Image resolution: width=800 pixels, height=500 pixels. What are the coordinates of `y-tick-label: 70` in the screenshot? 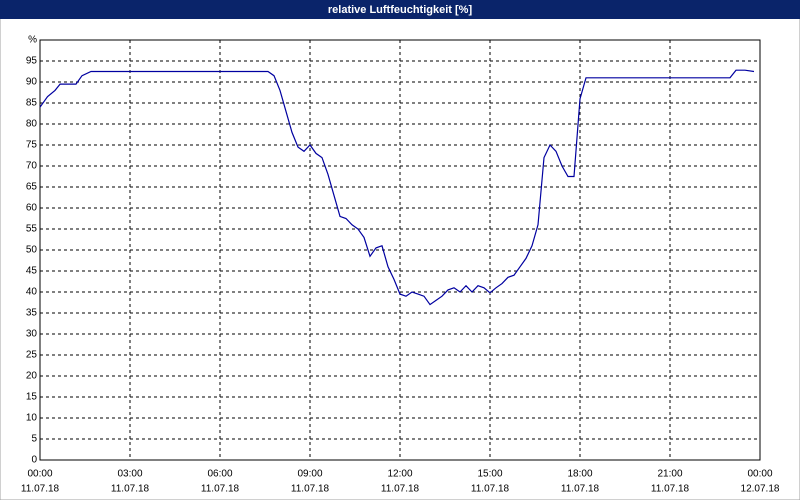 It's located at (32, 166).